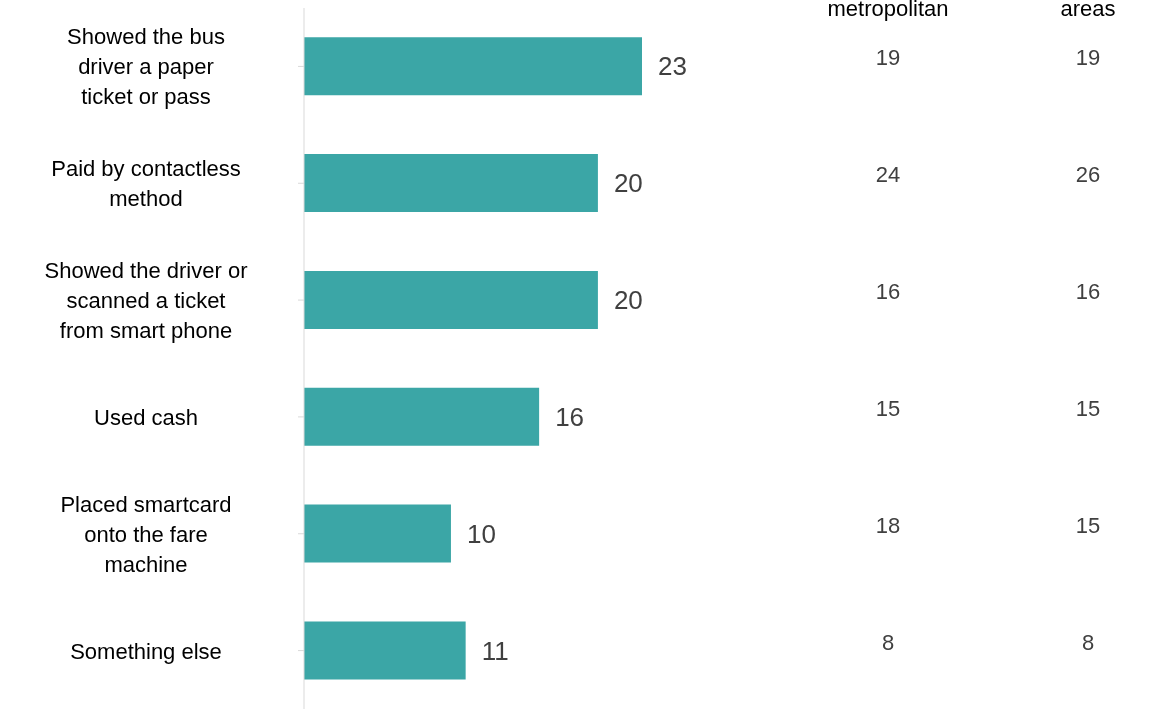  I want to click on y-tick-label: Showed the driver or scanned a ticket from smart phone, so click(146, 300).